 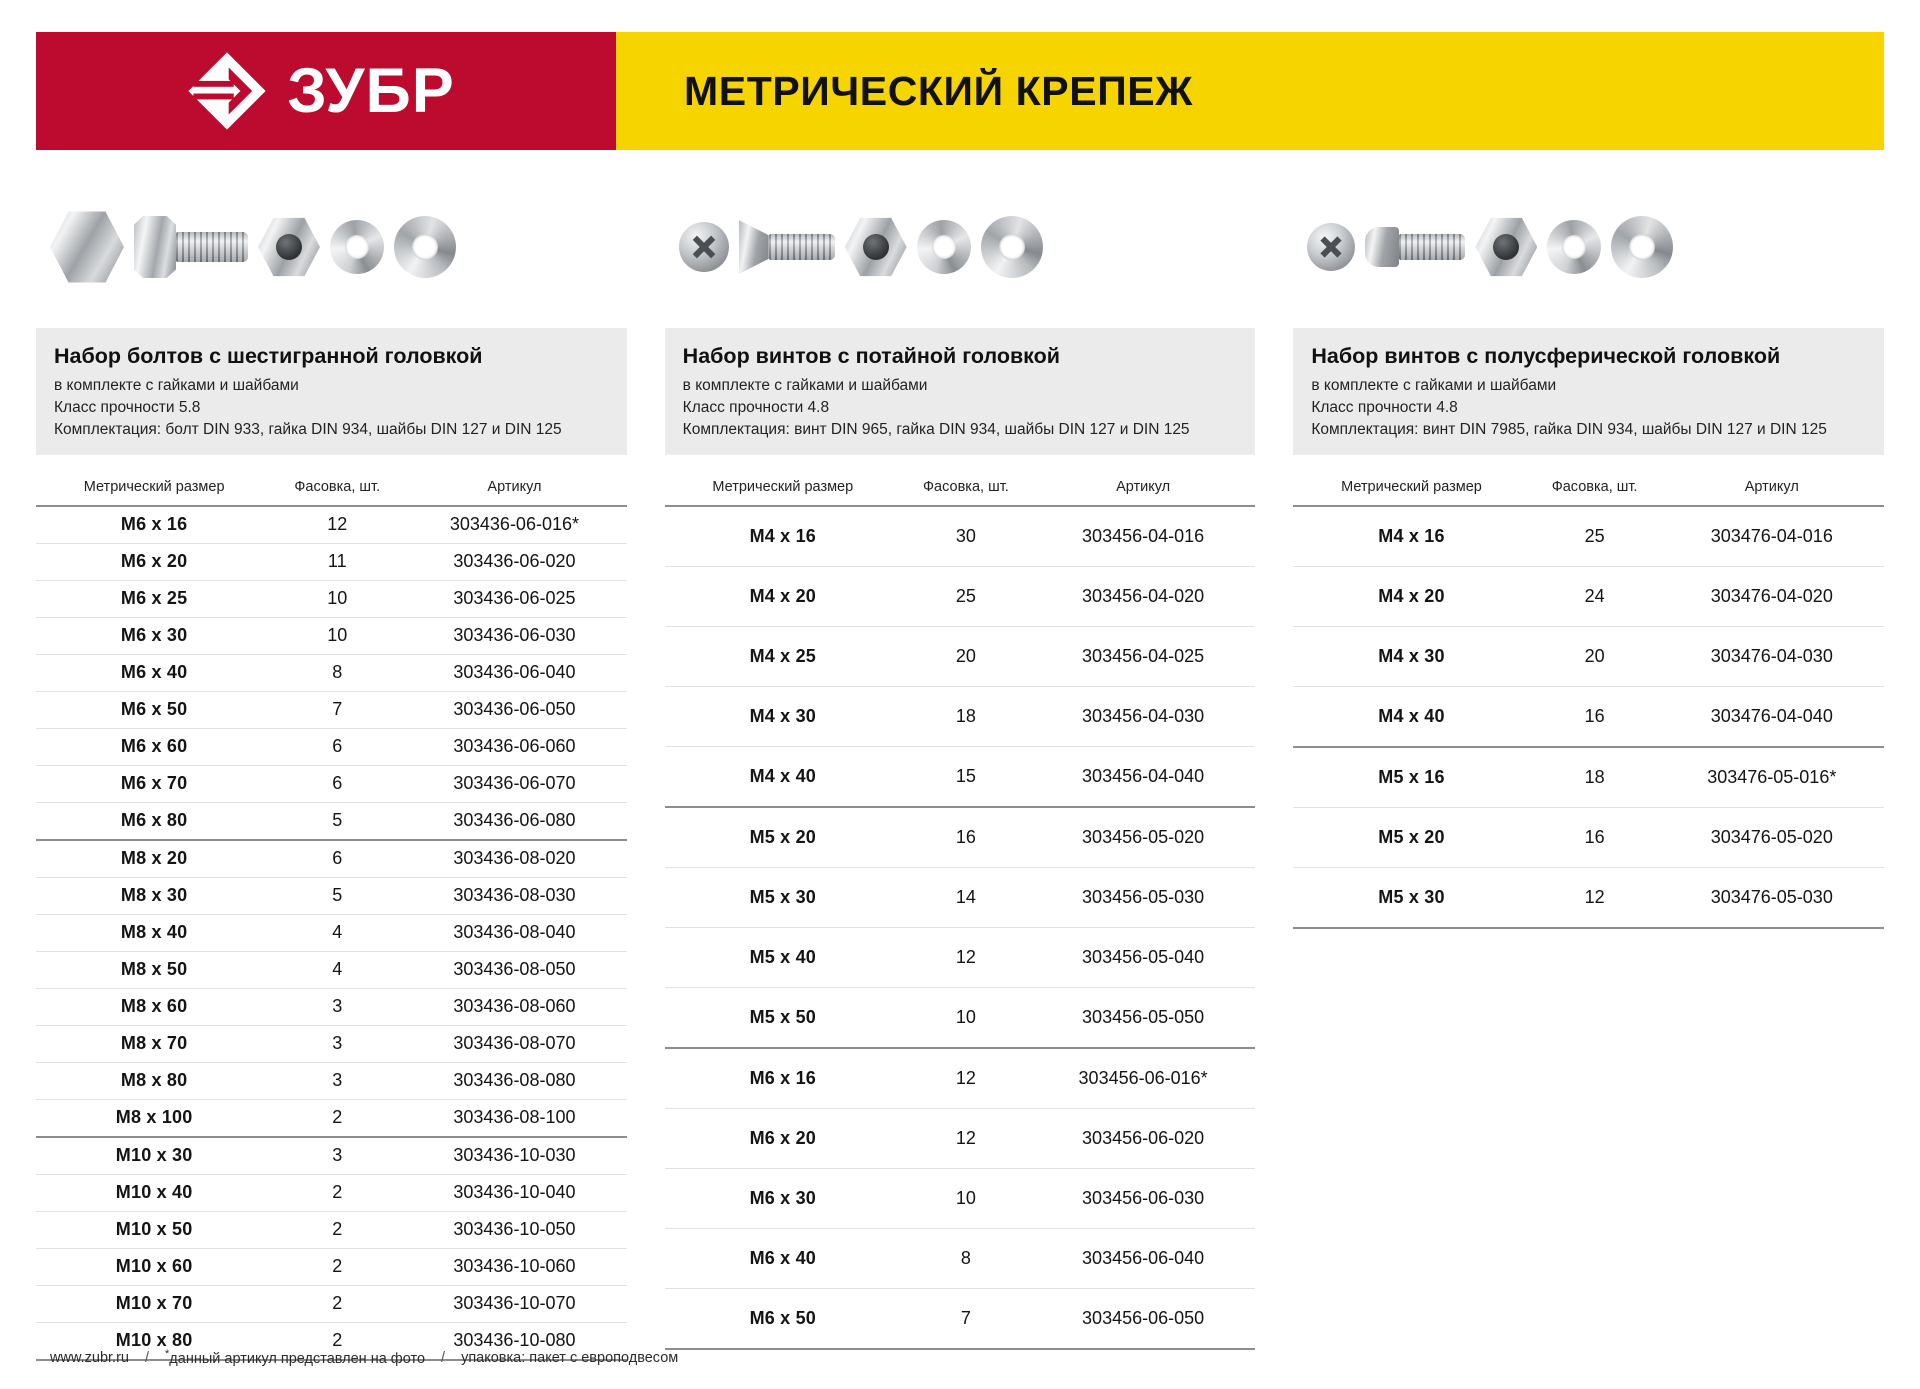 What do you see at coordinates (1411, 776) in the screenshot?
I see `cell-size: M5 x 16` at bounding box center [1411, 776].